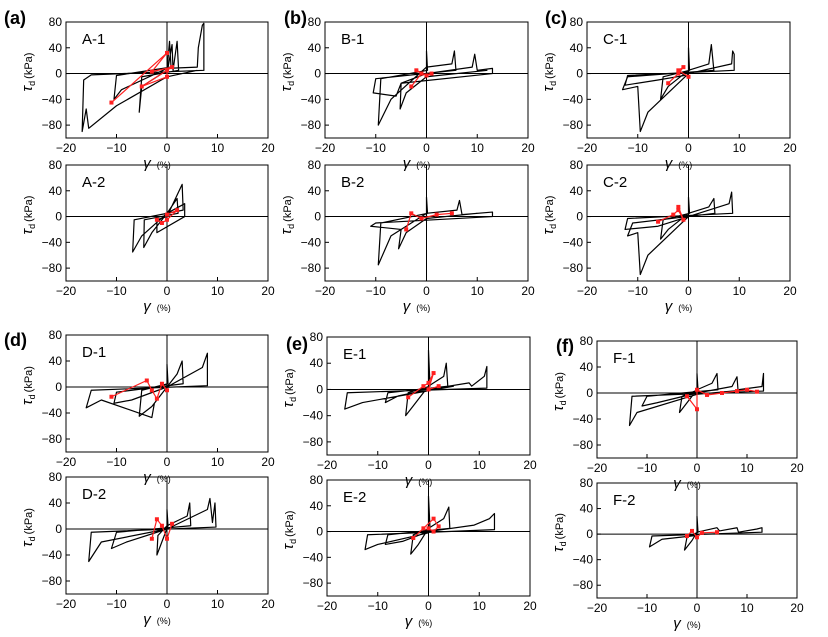  Describe the element at coordinates (408, 551) in the screenshot. I see `subplot-e-2: 80 40 0 −40 −80 −20 −10 0 10 20 τd (kPa) γ (%) E-2` at that location.